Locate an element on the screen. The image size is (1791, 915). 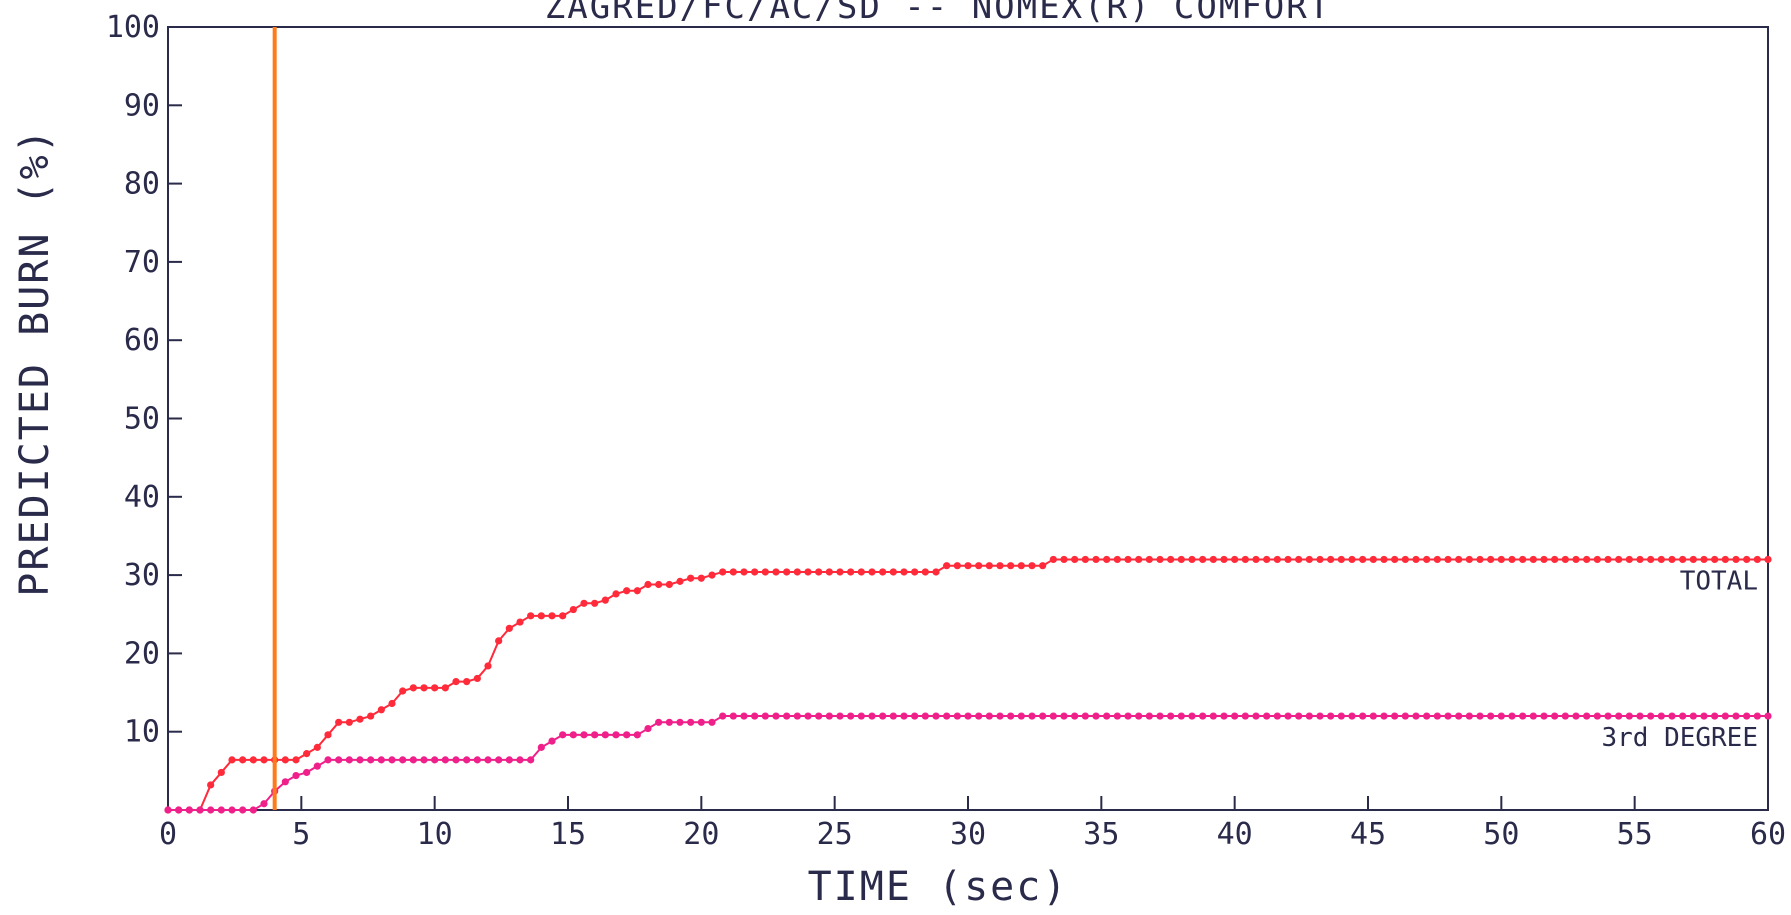
series-label-0: TOTAL is located at coordinates (1719, 581).